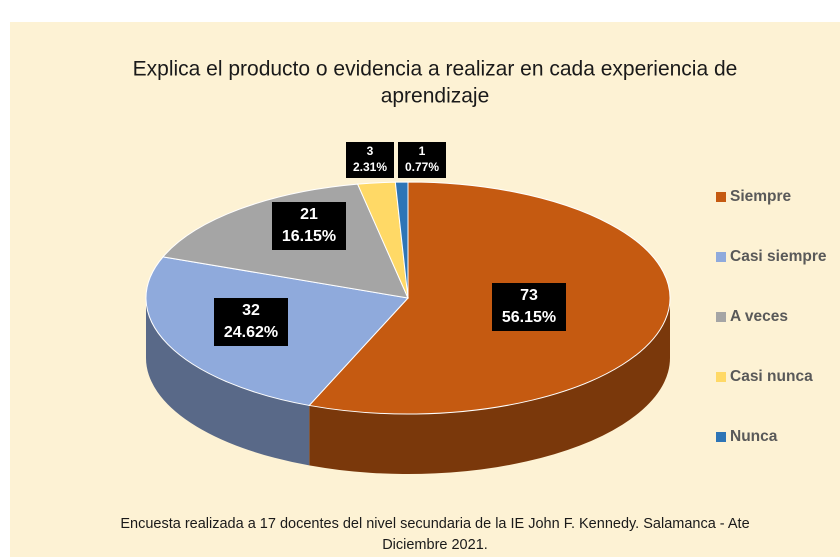  I want to click on legend-label: Casi nunca, so click(771, 376).